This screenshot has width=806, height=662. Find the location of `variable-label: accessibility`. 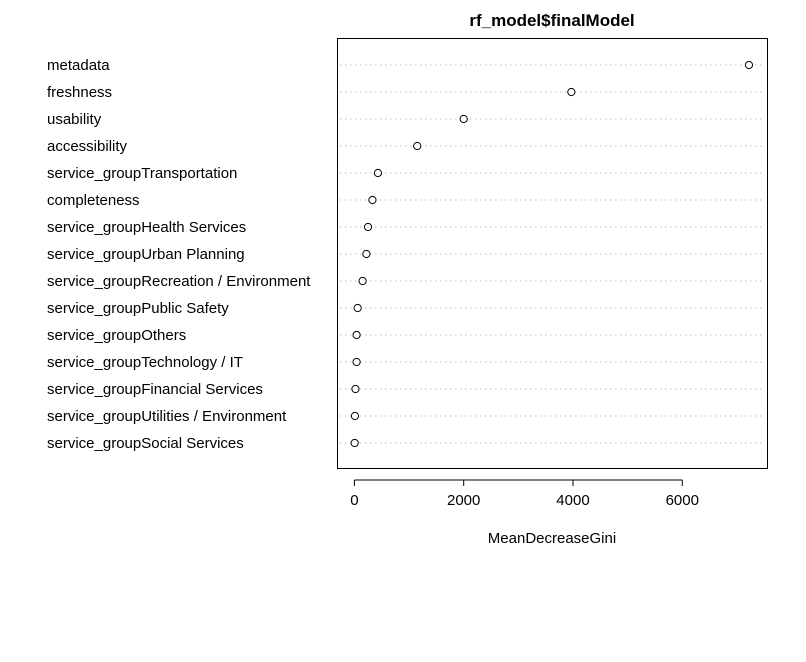

variable-label: accessibility is located at coordinates (87, 146).